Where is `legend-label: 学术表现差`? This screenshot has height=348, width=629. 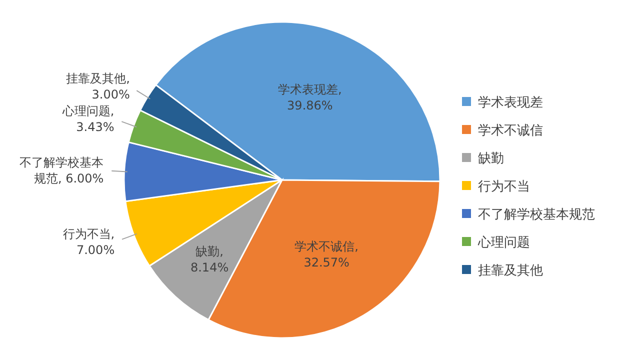
legend-label: 学术表现差 is located at coordinates (510, 103).